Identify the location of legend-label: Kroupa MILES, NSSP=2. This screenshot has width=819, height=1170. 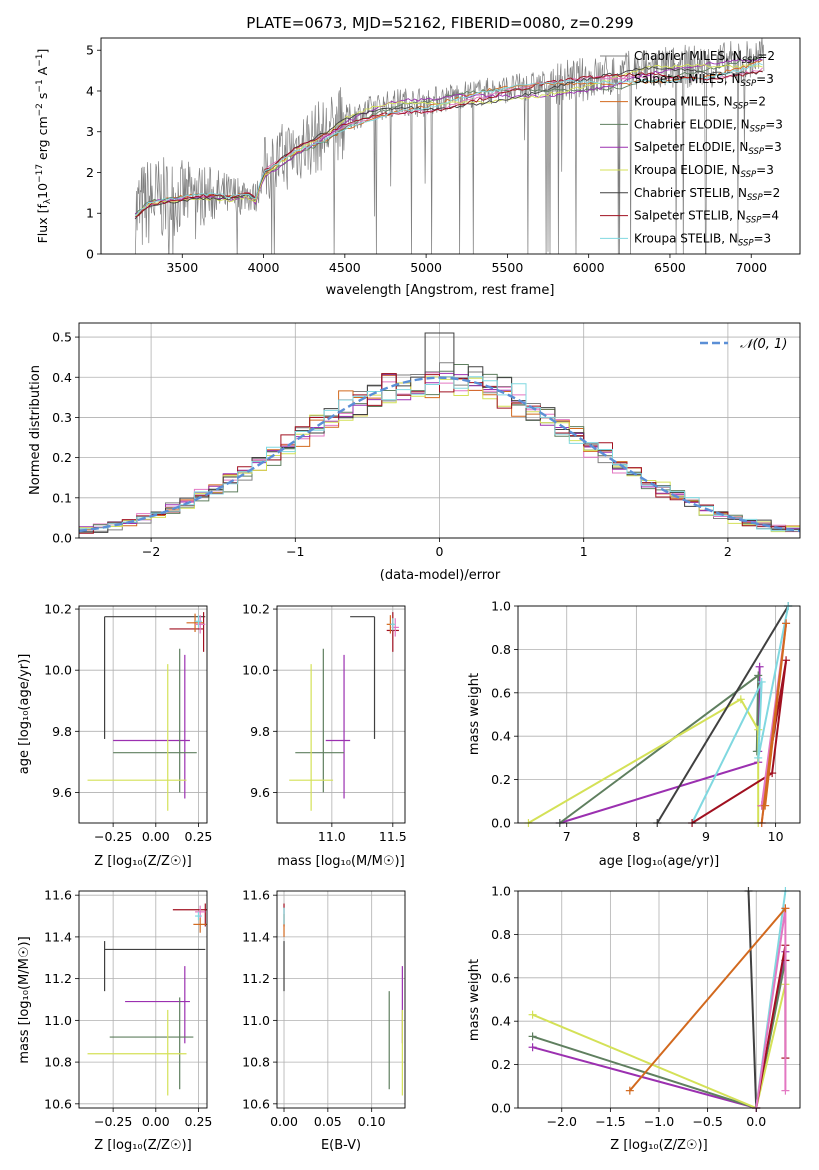
(700, 103).